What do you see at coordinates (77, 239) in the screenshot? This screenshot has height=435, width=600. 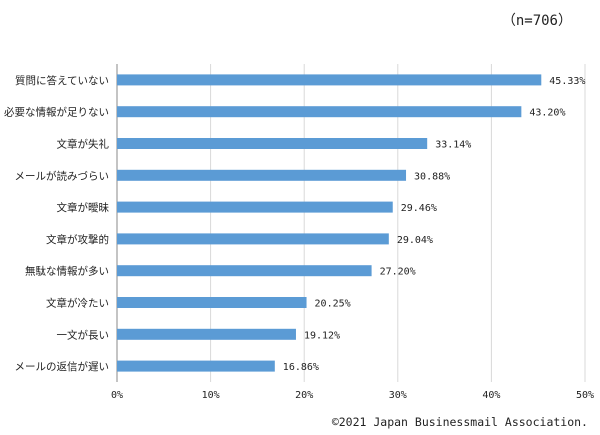 I see `category-label: 文章が攻撃的` at bounding box center [77, 239].